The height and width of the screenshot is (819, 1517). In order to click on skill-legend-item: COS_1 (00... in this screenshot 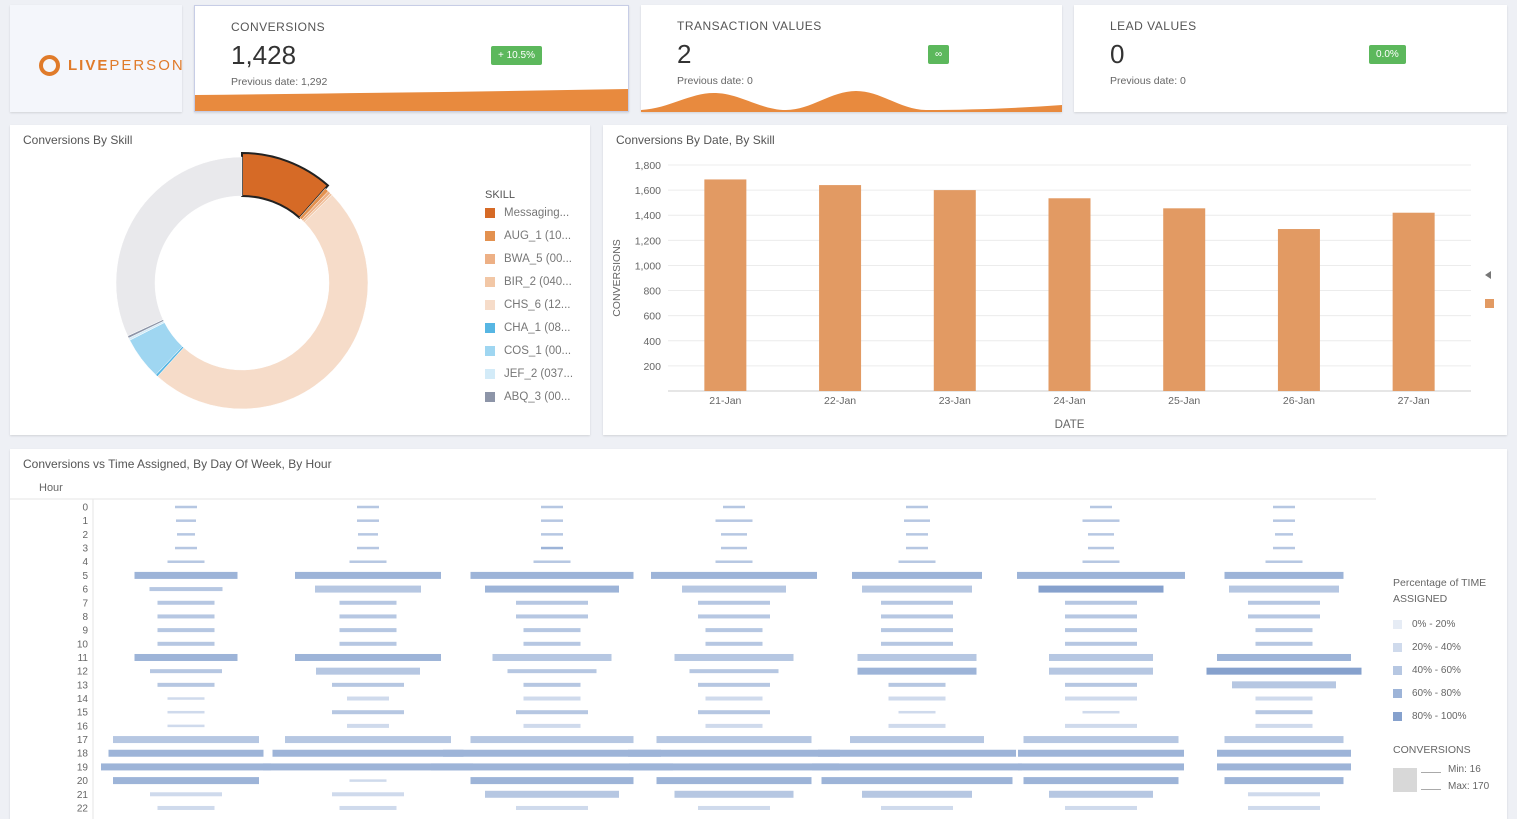, I will do `click(528, 351)`.